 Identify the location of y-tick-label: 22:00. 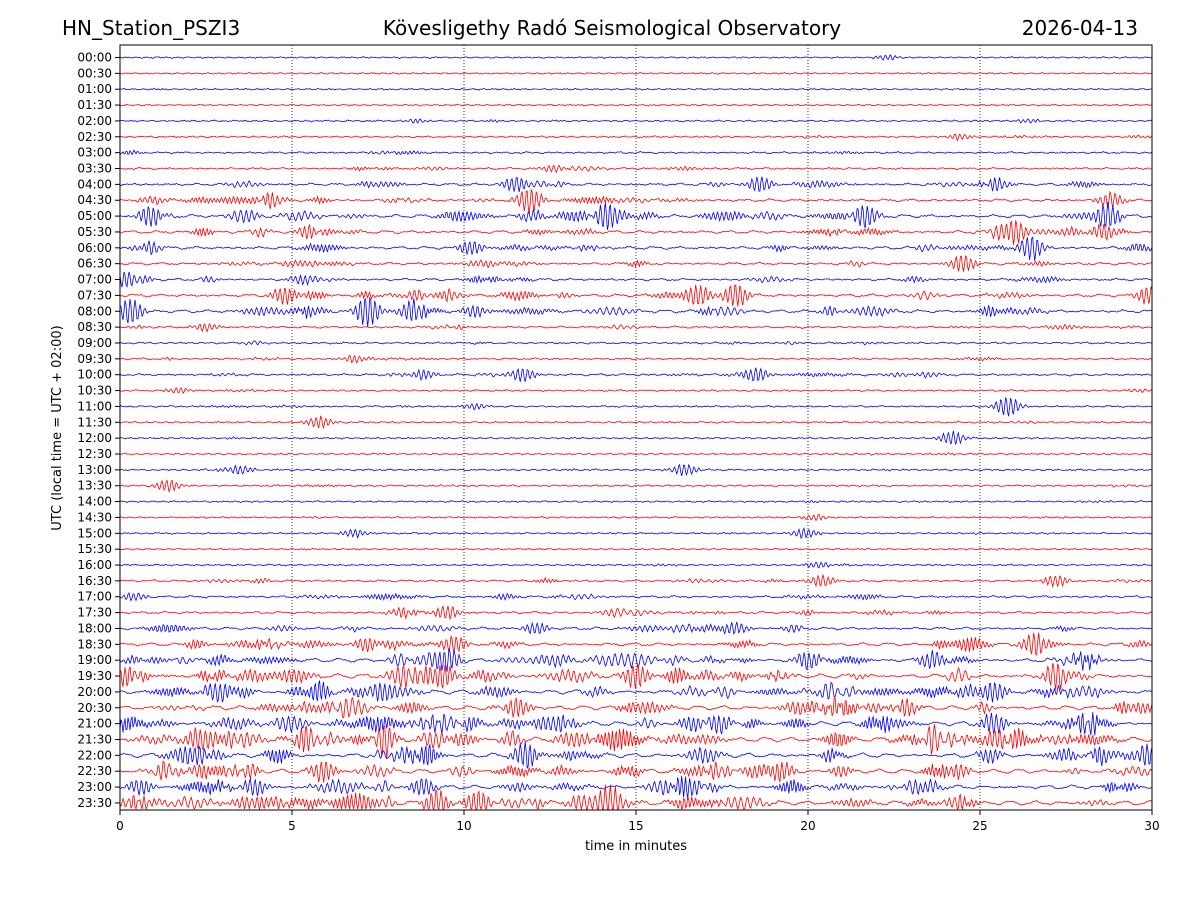
(94, 755).